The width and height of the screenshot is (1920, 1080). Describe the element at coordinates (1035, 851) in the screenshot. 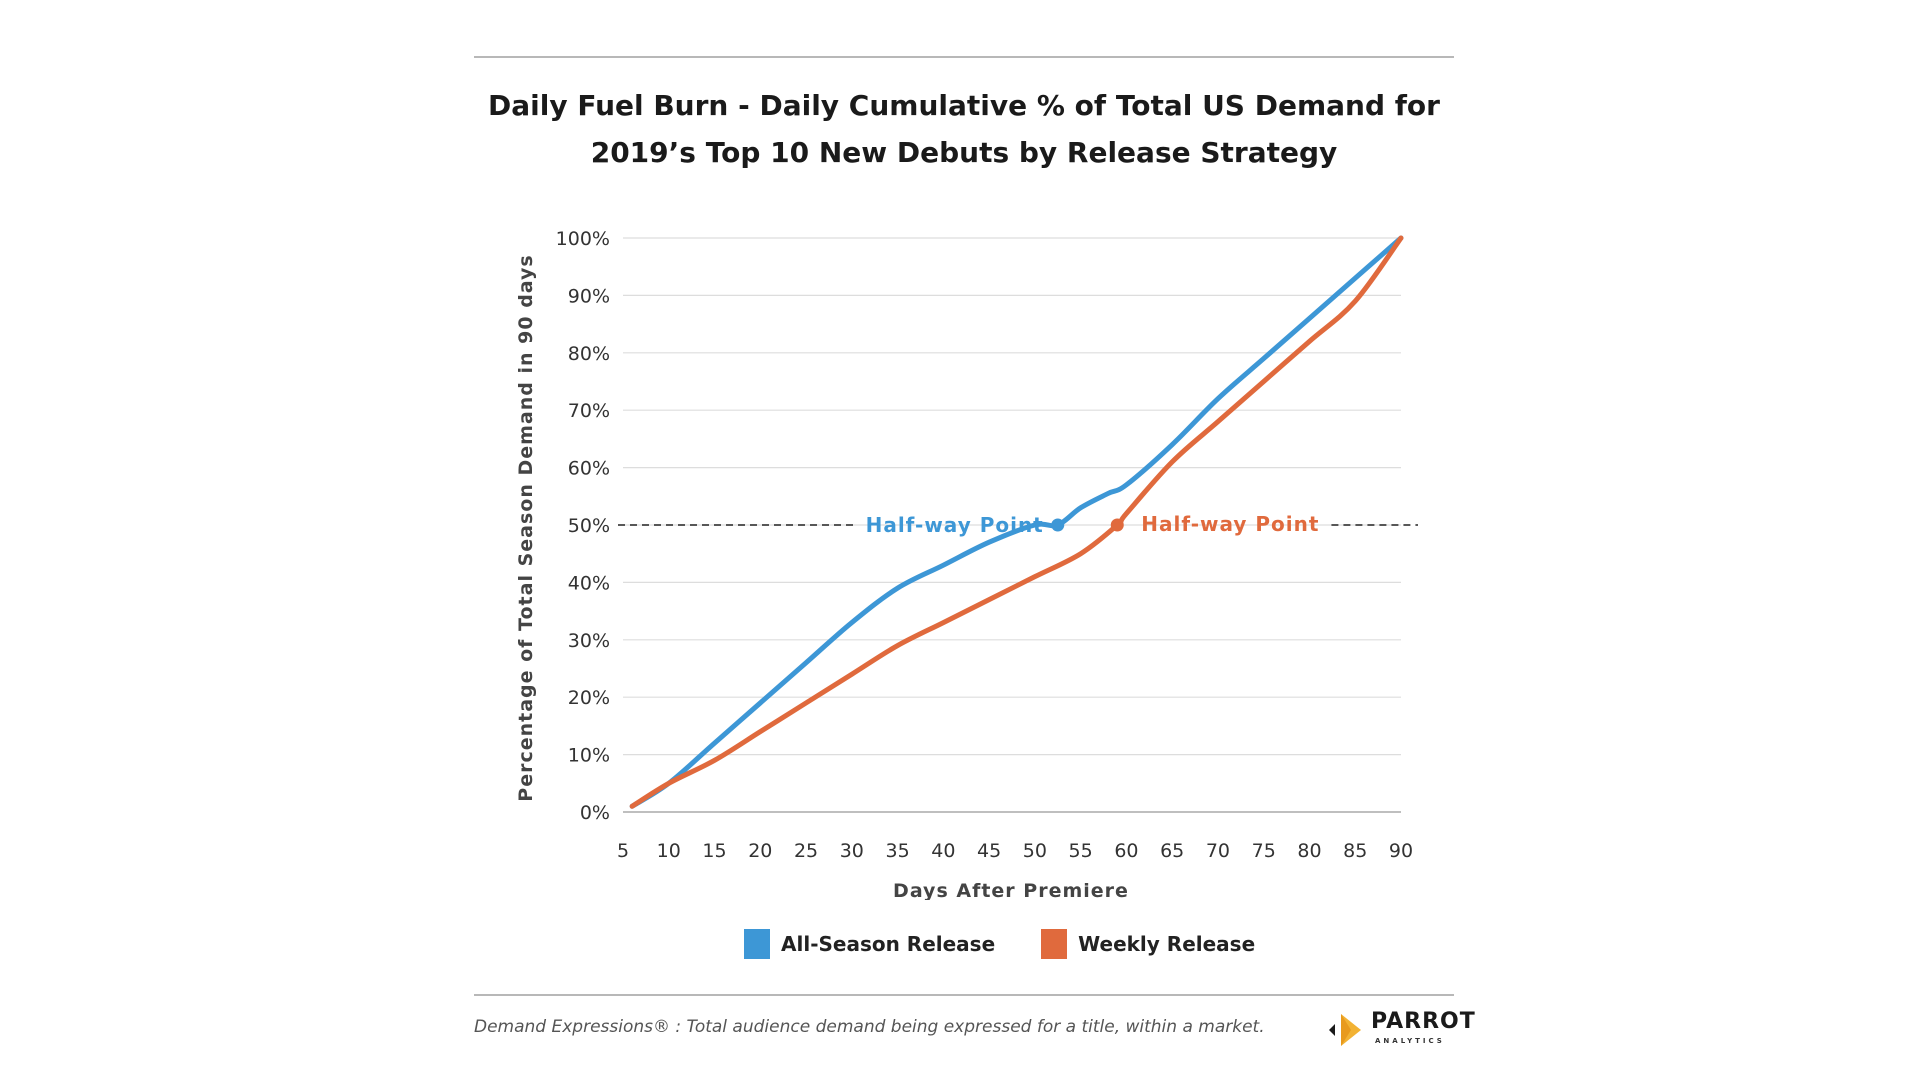

I see `x-tick-label: 50` at that location.